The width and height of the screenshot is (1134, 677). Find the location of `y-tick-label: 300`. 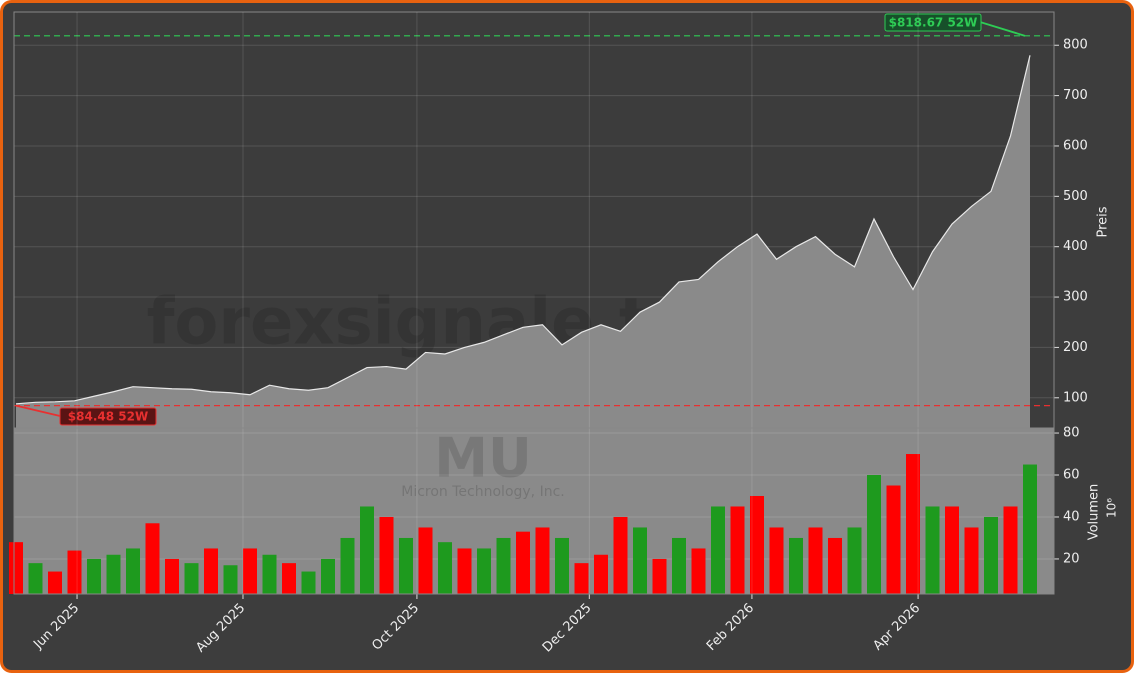

y-tick-label: 300 is located at coordinates (1075, 297).